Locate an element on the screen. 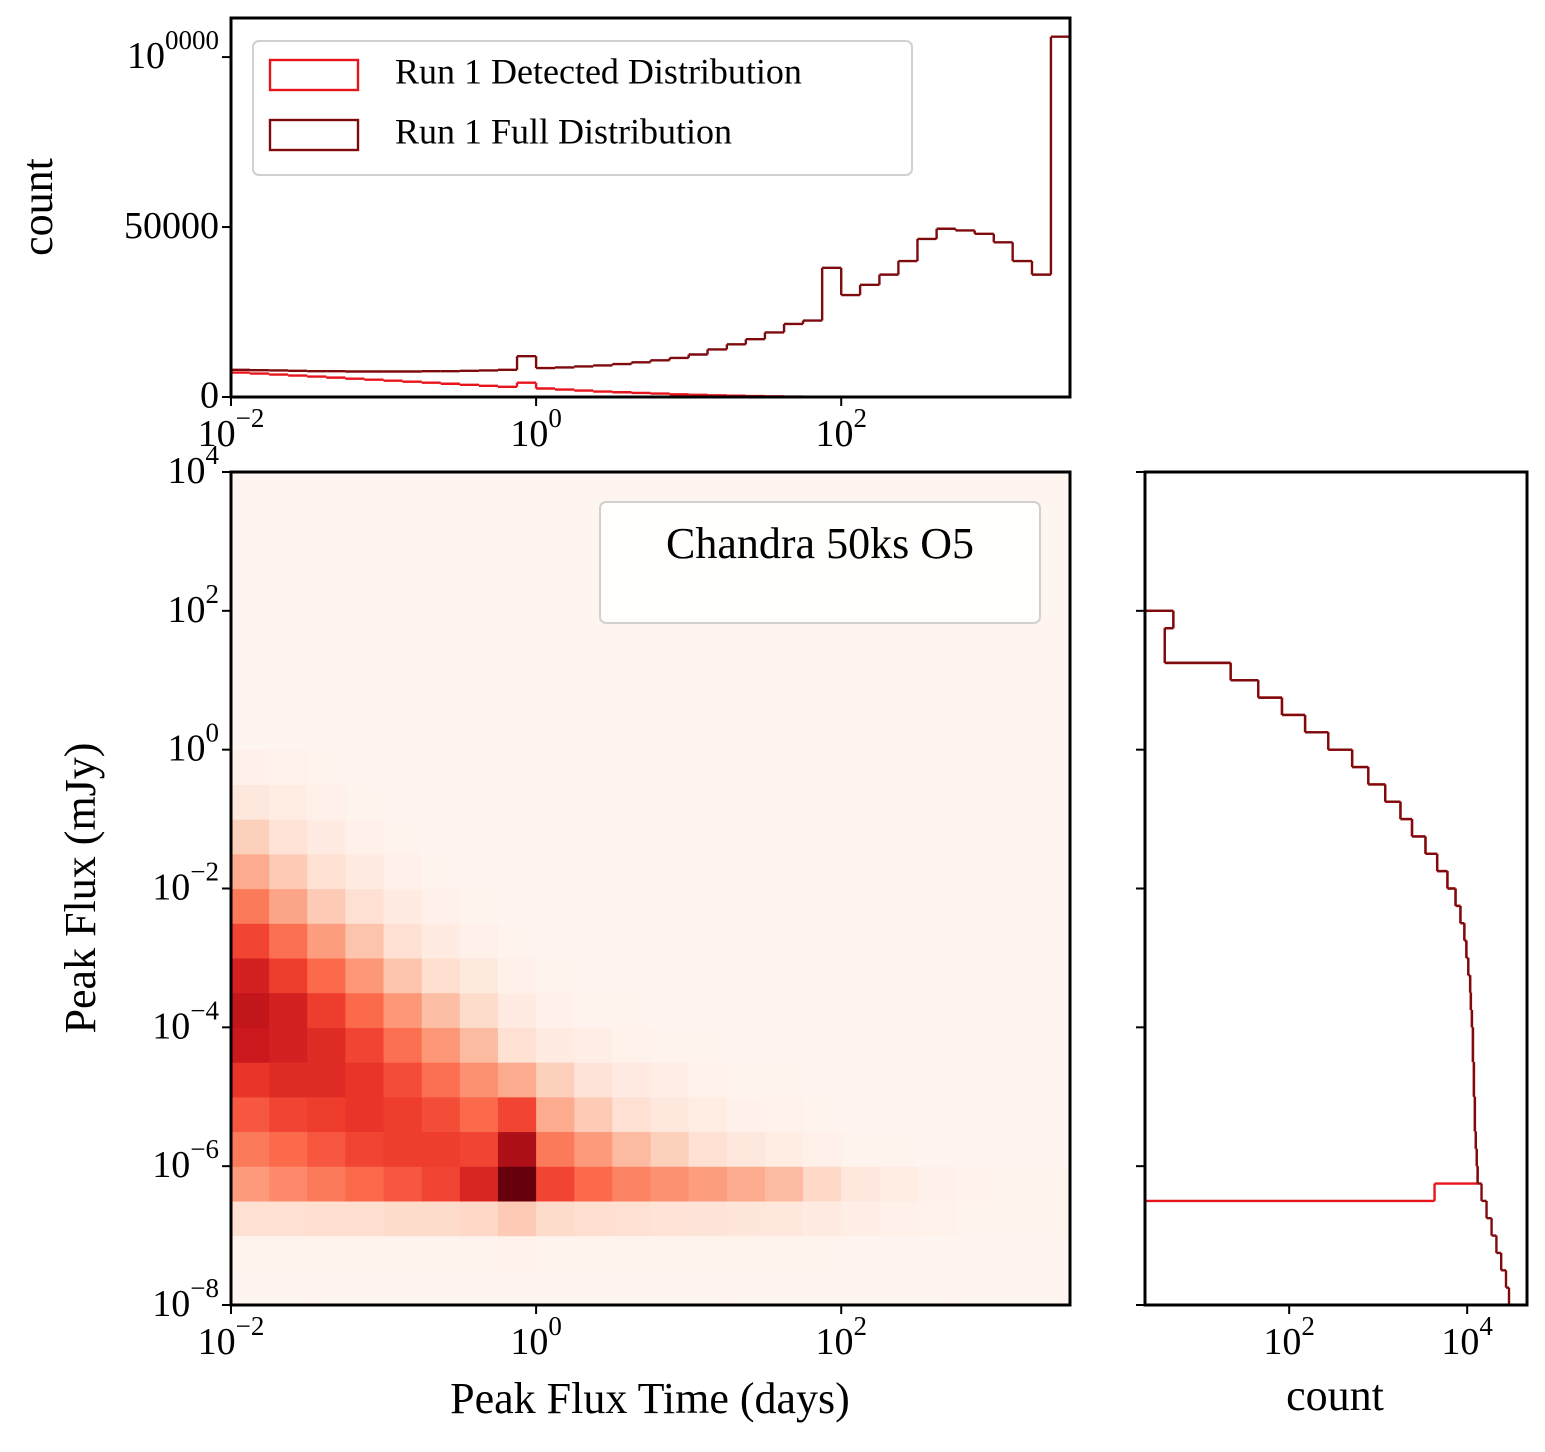 This screenshot has height=1452, width=1545. annotation: Chandra 50ks O5 is located at coordinates (820, 543).